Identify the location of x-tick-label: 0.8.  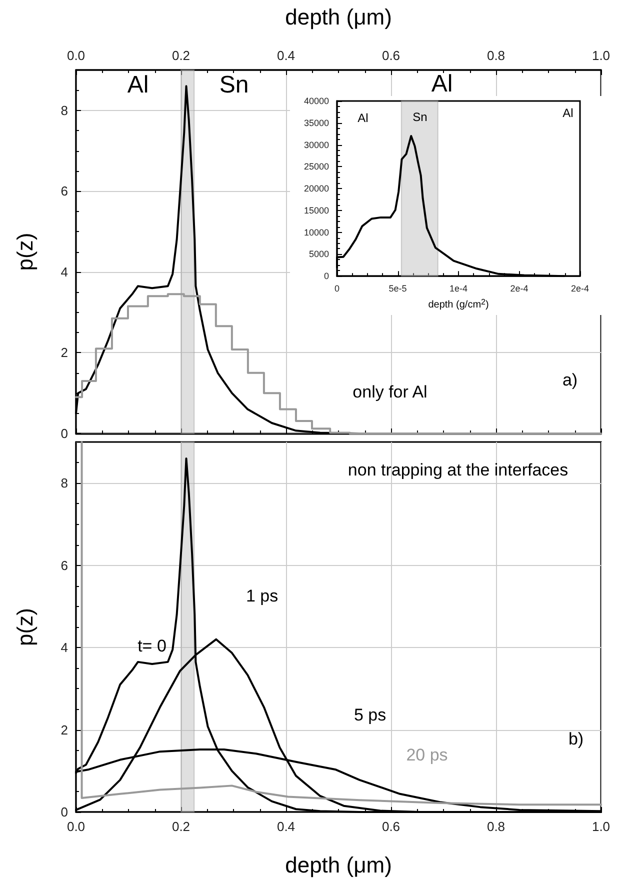
(496, 826).